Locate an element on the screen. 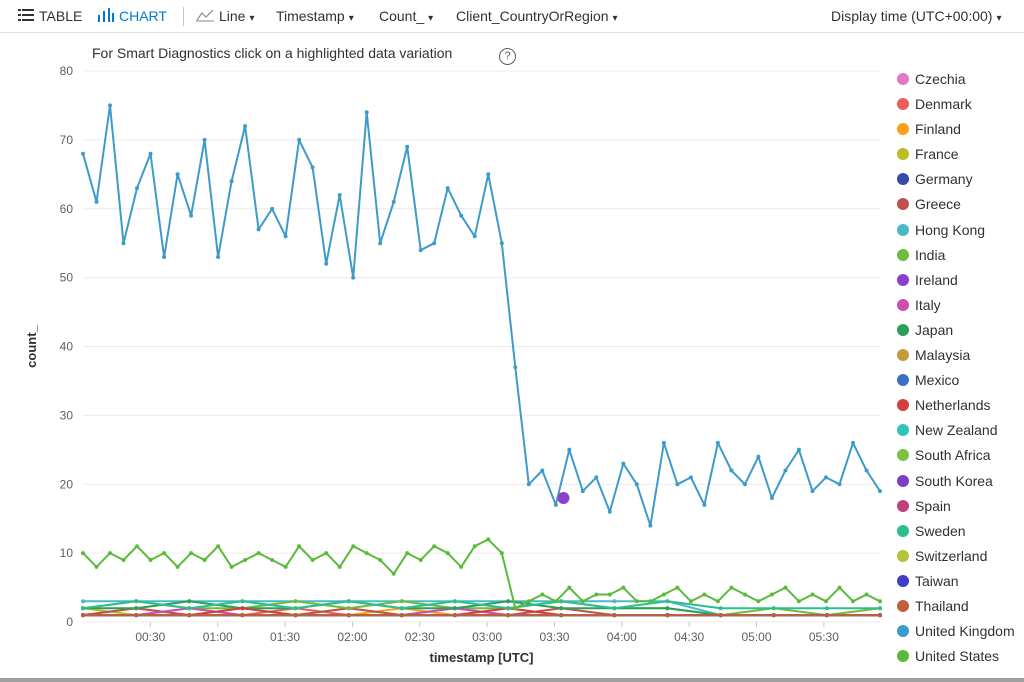 Image resolution: width=1024 pixels, height=682 pixels. legend-item: Germany is located at coordinates (959, 182).